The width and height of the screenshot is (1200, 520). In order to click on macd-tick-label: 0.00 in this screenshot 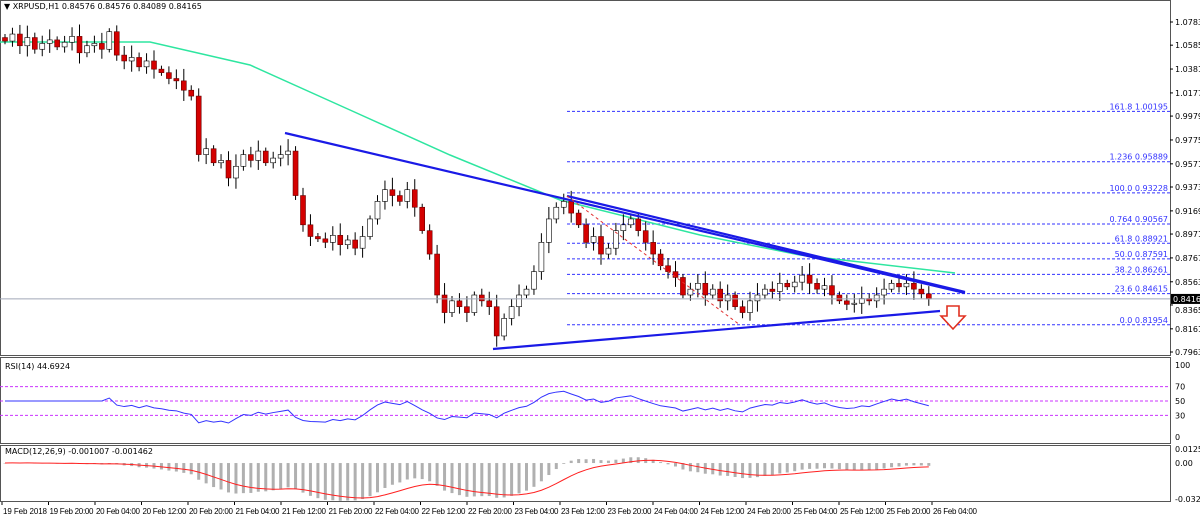, I will do `click(1184, 463)`.